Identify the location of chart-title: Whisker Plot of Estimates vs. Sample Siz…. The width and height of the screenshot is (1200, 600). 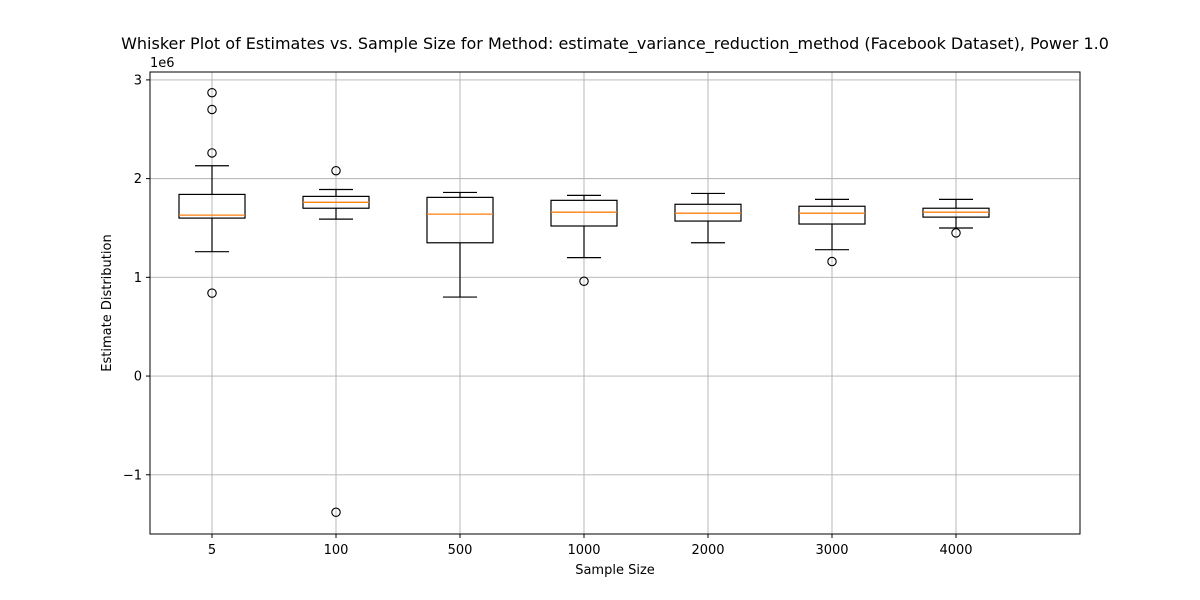
(615, 44).